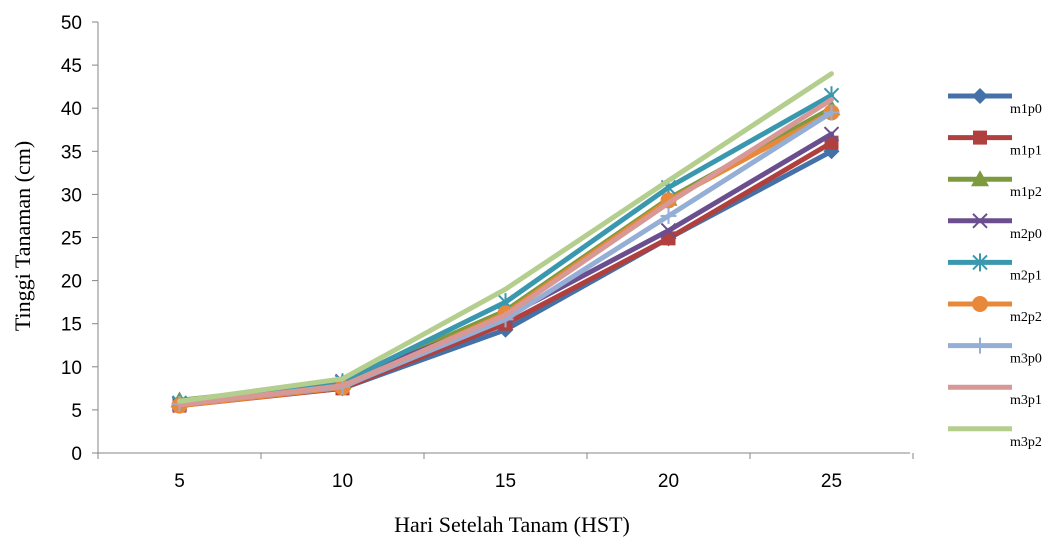 Image resolution: width=1057 pixels, height=540 pixels. I want to click on x-tick-label: 5, so click(179, 481).